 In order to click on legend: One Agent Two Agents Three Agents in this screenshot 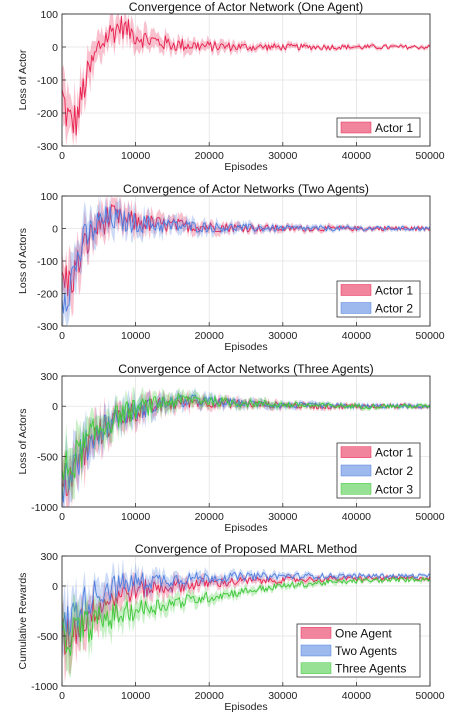, I will do `click(358, 650)`.